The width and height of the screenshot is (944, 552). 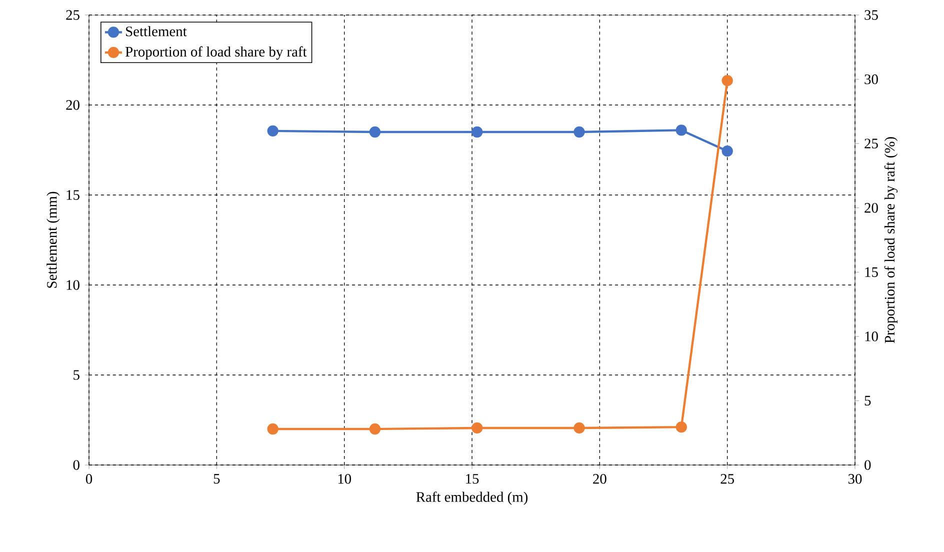 What do you see at coordinates (77, 375) in the screenshot?
I see `y-tick-label: 5` at bounding box center [77, 375].